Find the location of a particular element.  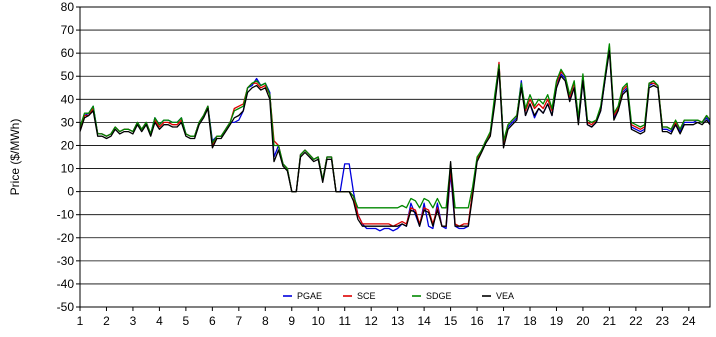

legend-box is located at coordinates (396, 295).